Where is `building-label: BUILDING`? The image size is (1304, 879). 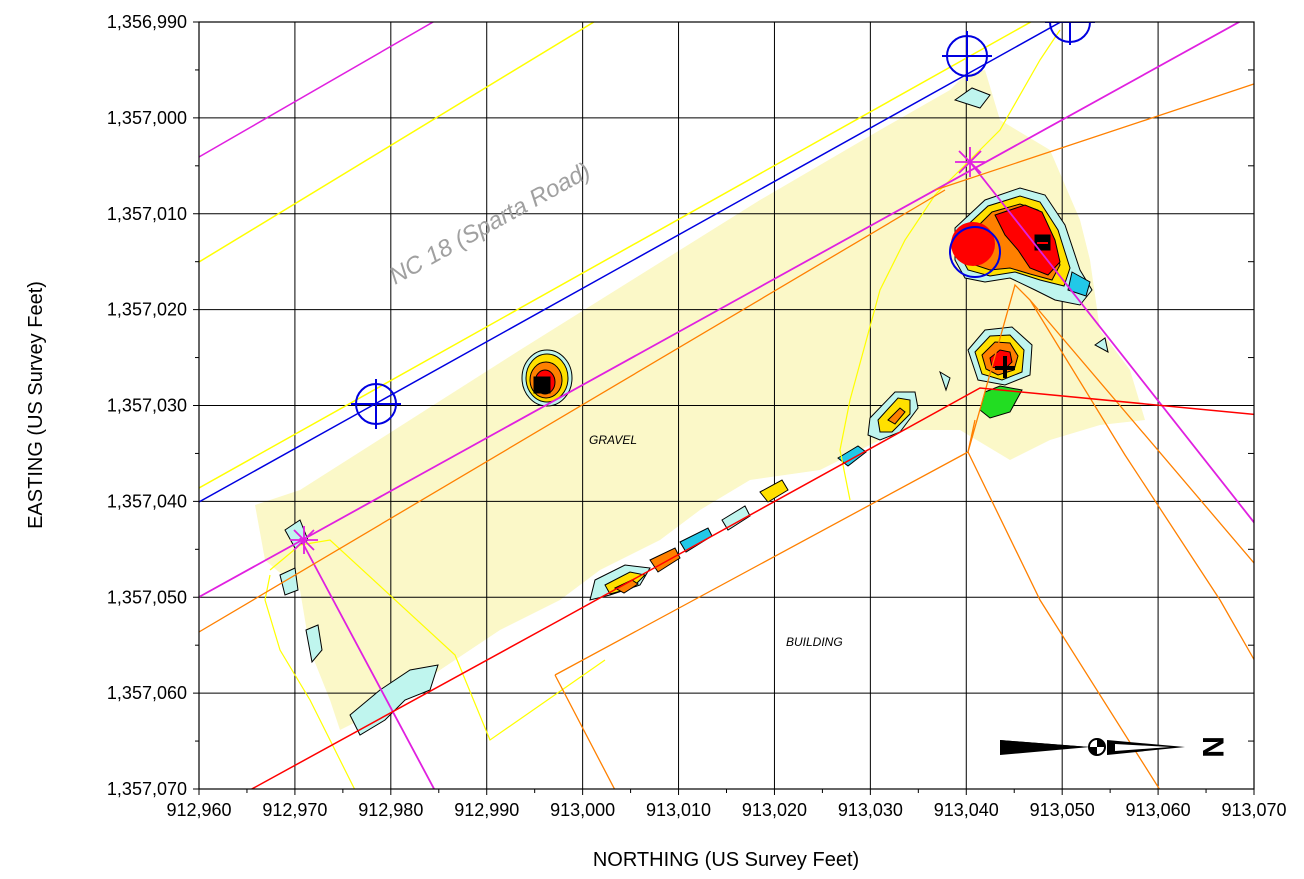 building-label: BUILDING is located at coordinates (814, 642).